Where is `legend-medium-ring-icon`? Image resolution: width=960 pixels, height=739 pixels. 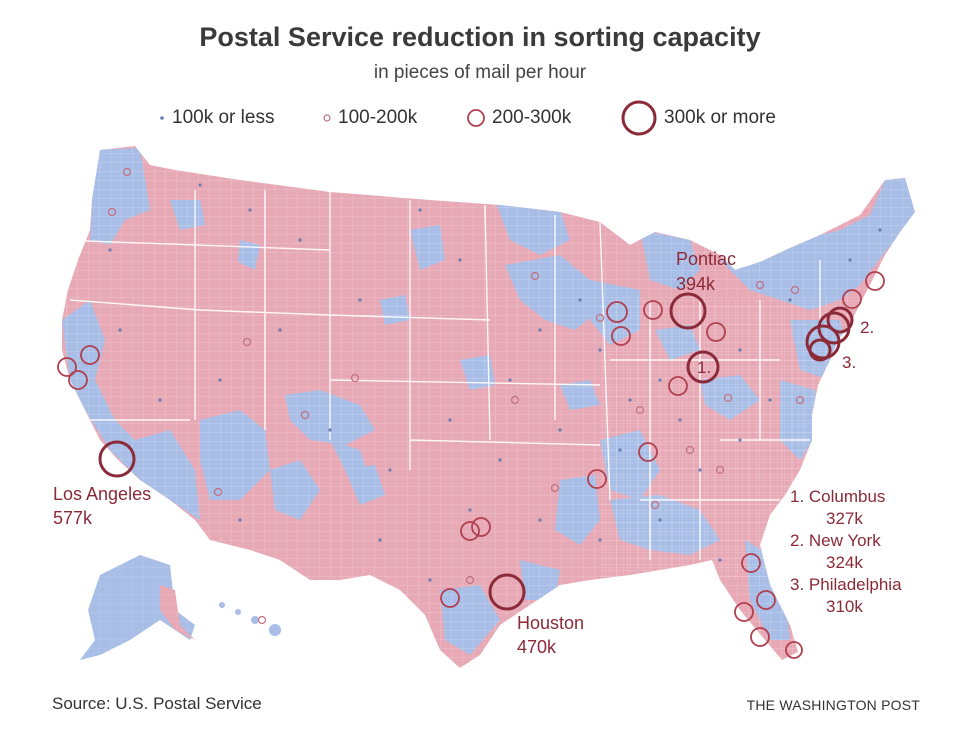 legend-medium-ring-icon is located at coordinates (476, 118).